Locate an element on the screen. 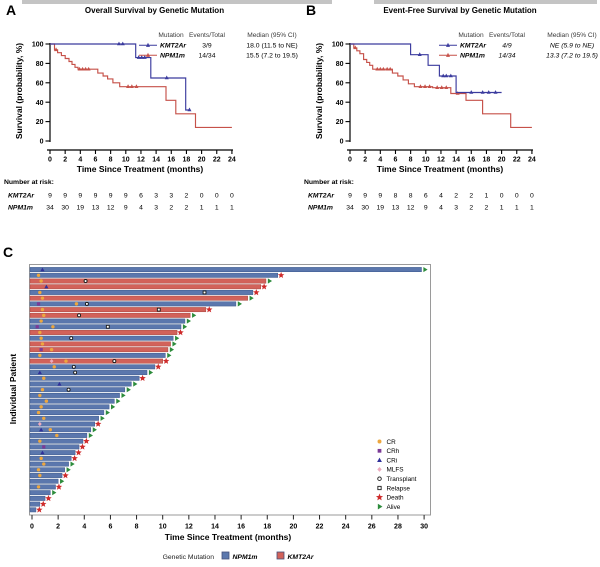 The height and width of the screenshot is (567, 600). top-border-strip-right is located at coordinates (485, 2).